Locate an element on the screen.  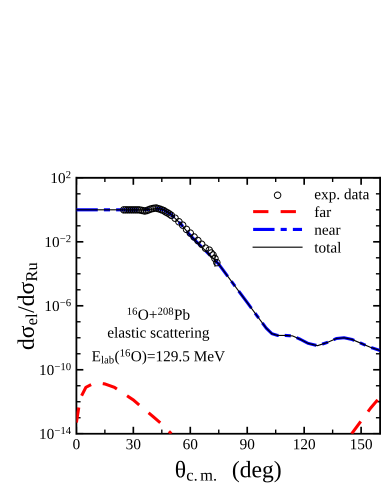
legend-label: total is located at coordinates (328, 247).